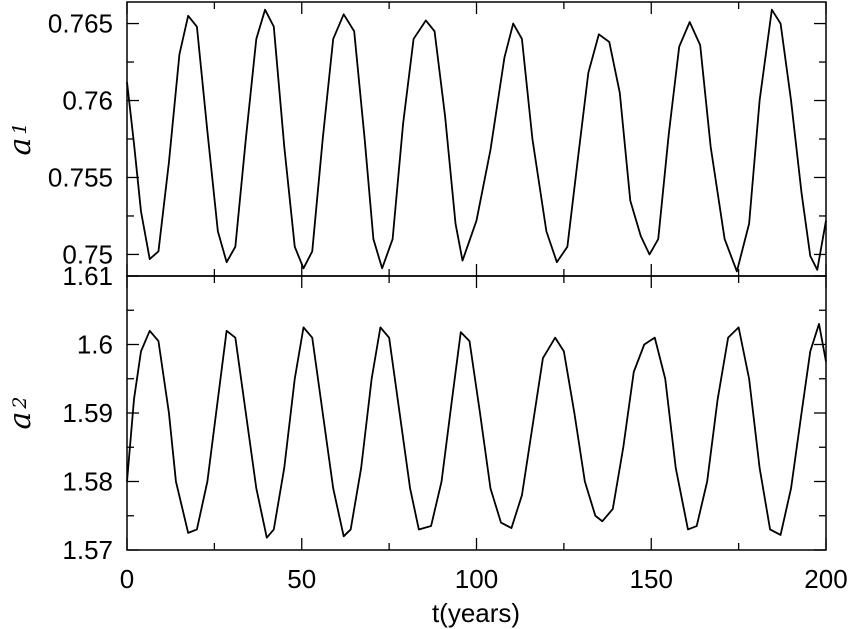 The width and height of the screenshot is (854, 629). I want to click on x-tick-label: 150, so click(651, 579).